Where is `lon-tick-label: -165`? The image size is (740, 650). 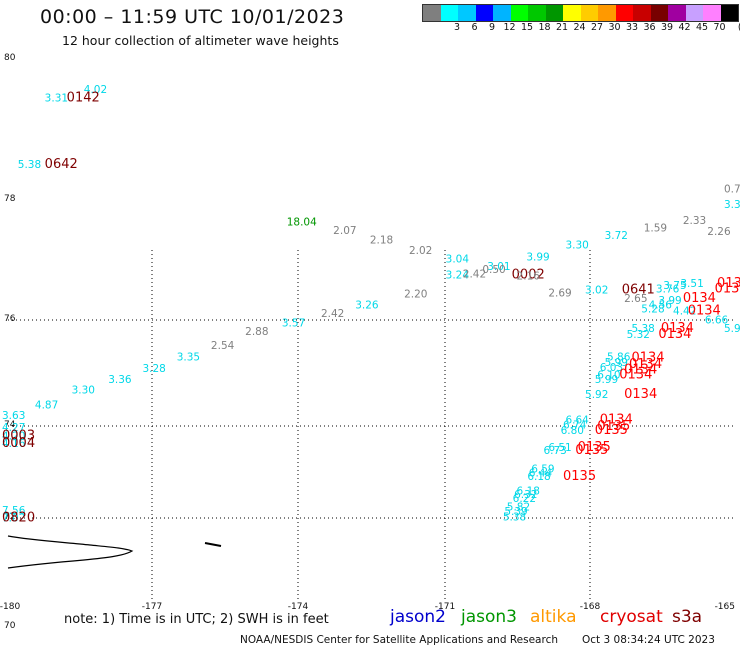 lon-tick-label: -165 is located at coordinates (725, 607).